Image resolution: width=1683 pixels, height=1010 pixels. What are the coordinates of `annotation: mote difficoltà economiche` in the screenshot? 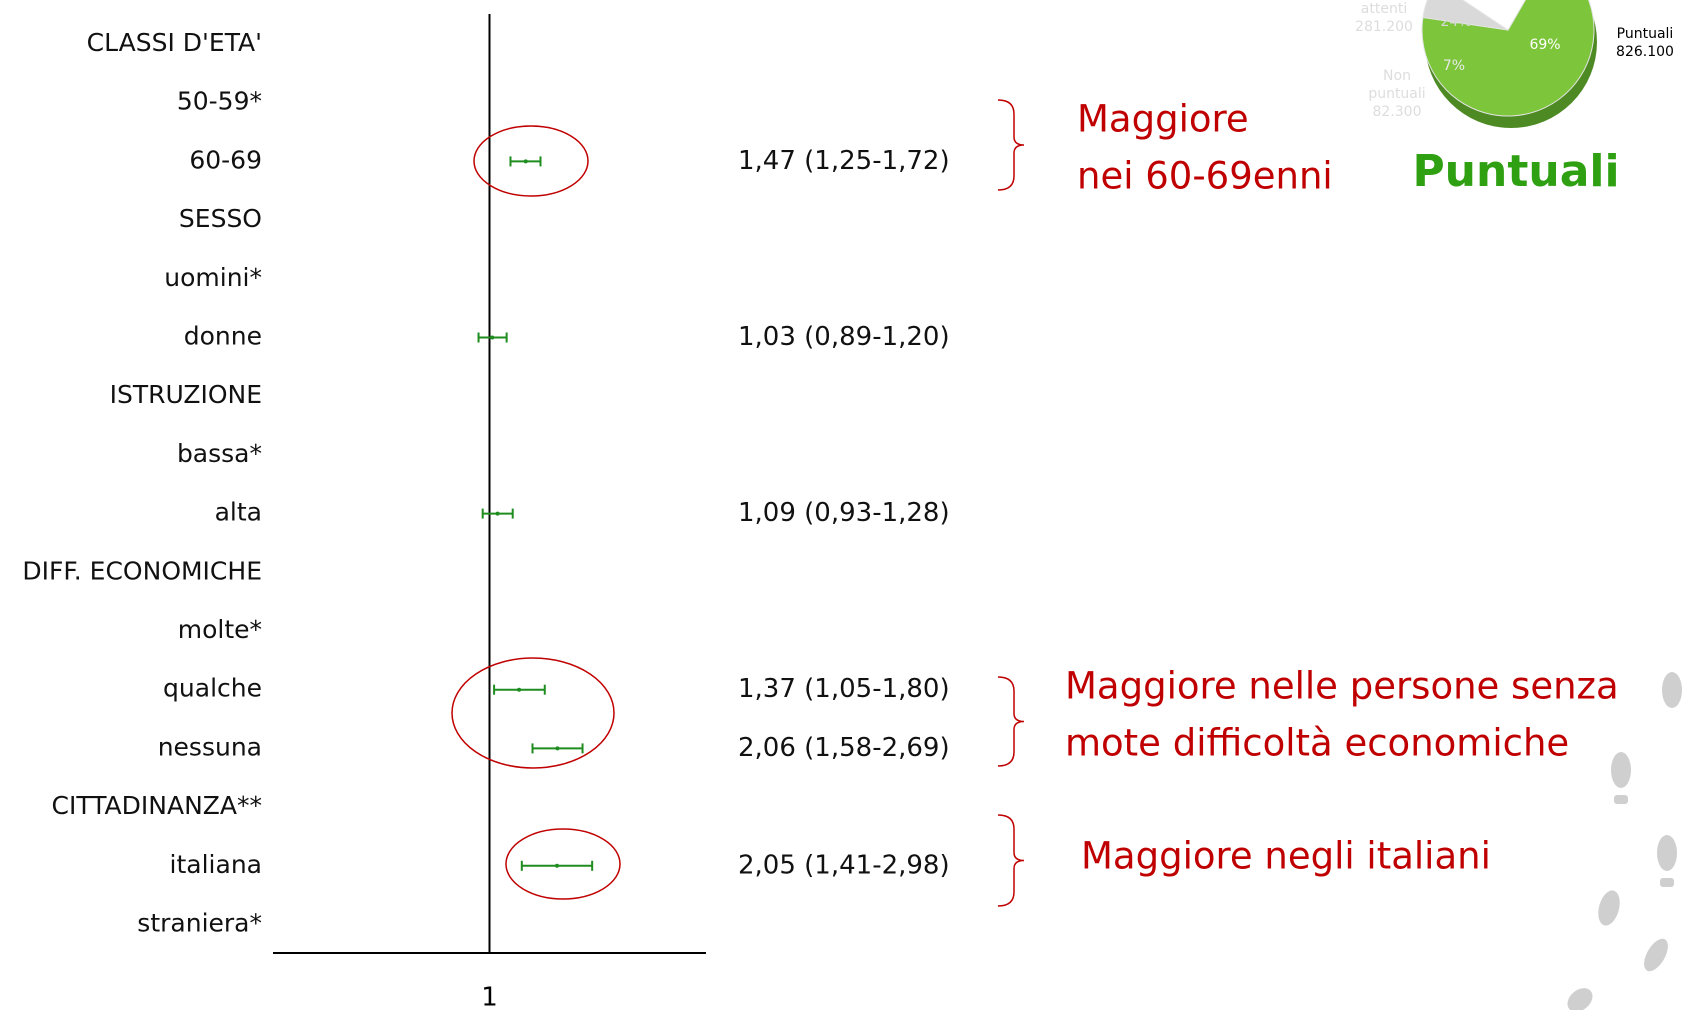 It's located at (1317, 743).